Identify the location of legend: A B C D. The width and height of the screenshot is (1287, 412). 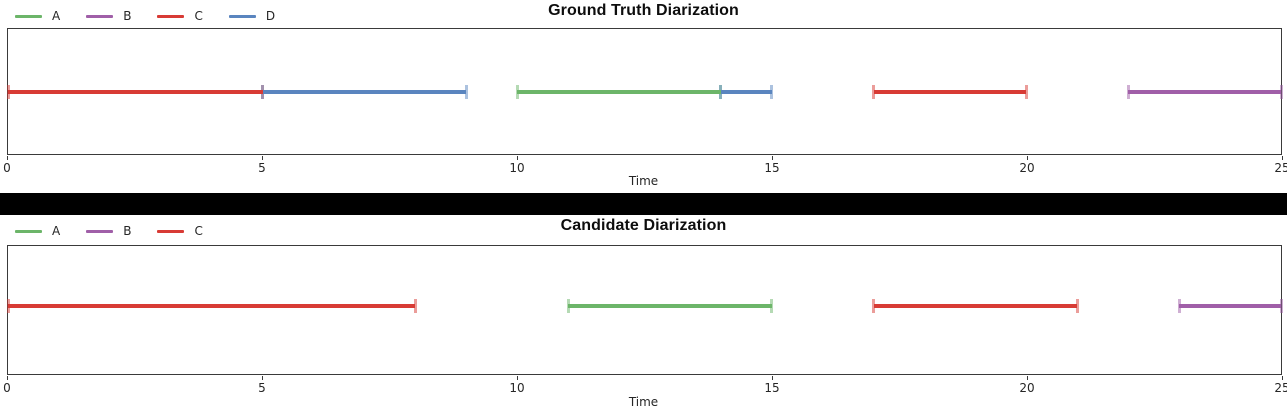
(158, 16).